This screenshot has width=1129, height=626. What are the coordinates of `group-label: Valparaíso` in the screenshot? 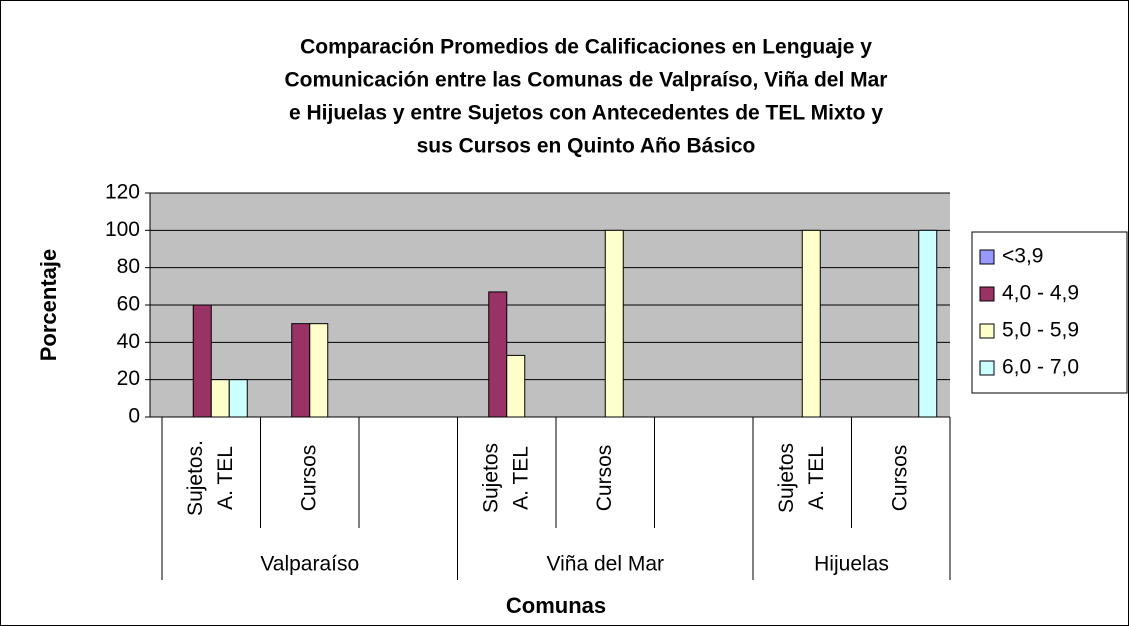 It's located at (309, 564).